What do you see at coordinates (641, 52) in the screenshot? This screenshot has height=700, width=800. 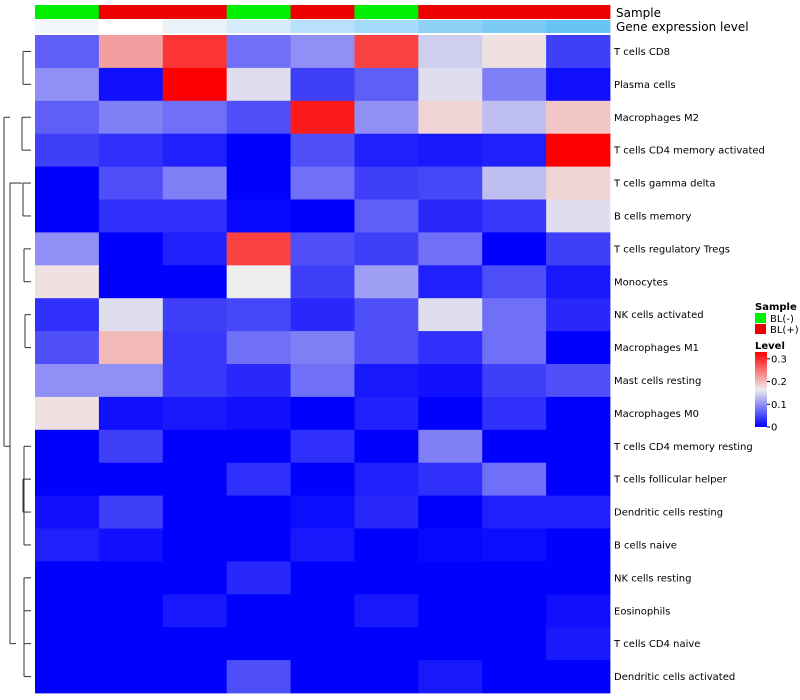 I see `row-label: T cells CD8` at bounding box center [641, 52].